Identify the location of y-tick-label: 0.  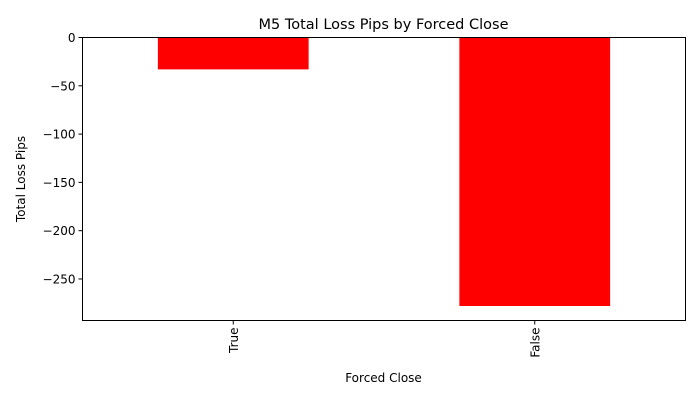
(72, 38).